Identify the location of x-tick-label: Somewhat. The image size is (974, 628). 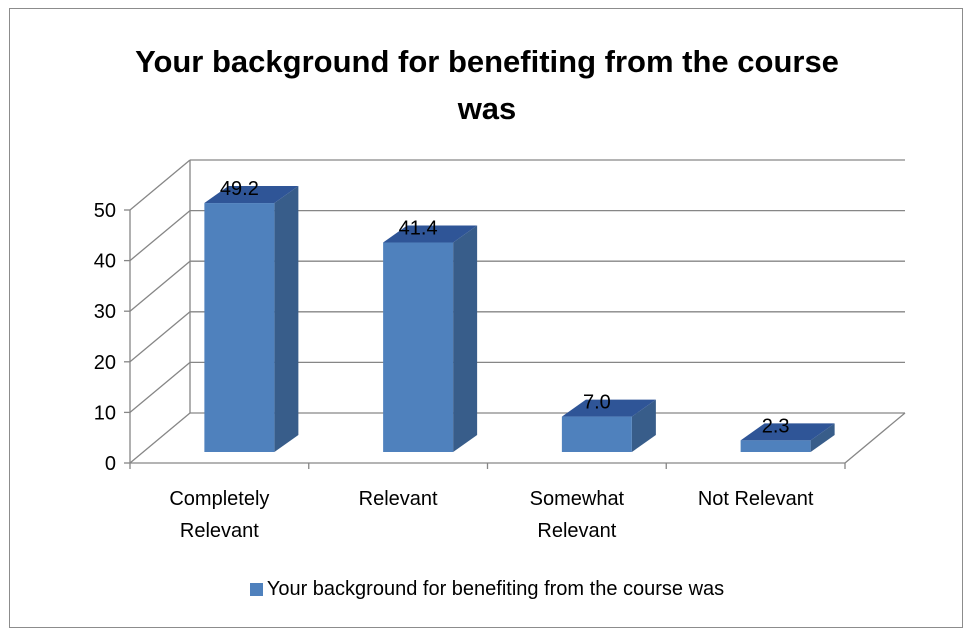
(577, 499).